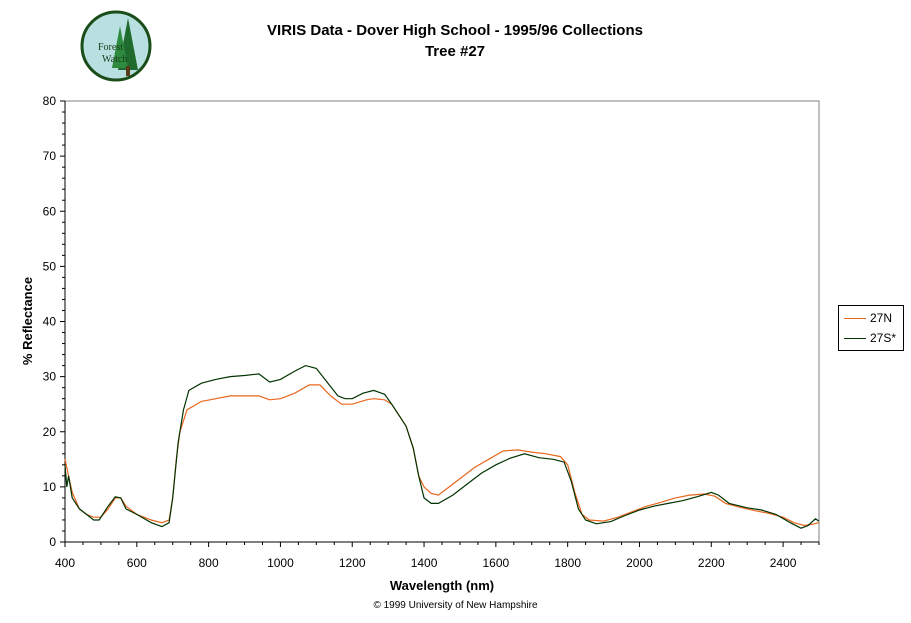 The width and height of the screenshot is (911, 623). I want to click on y-axis-title: % Reflectance, so click(27, 321).